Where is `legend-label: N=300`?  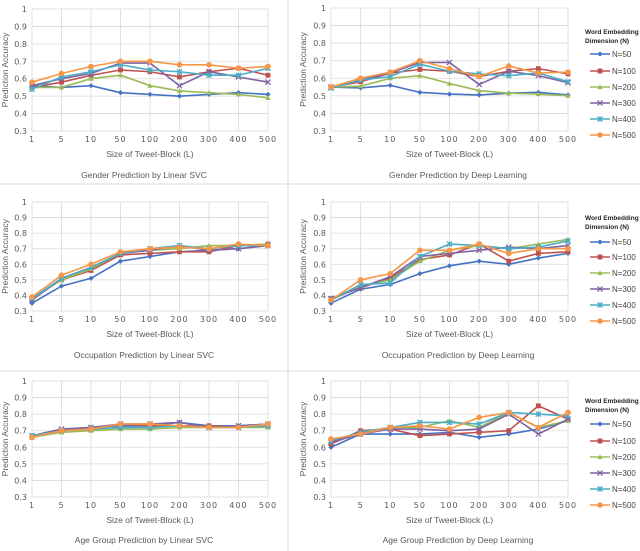
legend-label: N=300 is located at coordinates (624, 473).